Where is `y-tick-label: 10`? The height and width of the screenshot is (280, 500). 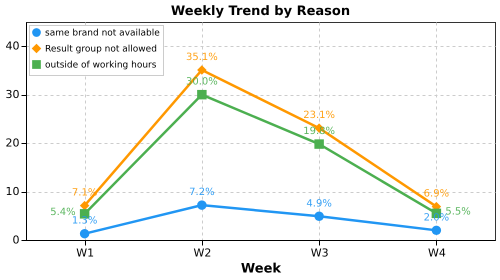
y-tick-label: 10 is located at coordinates (13, 191).